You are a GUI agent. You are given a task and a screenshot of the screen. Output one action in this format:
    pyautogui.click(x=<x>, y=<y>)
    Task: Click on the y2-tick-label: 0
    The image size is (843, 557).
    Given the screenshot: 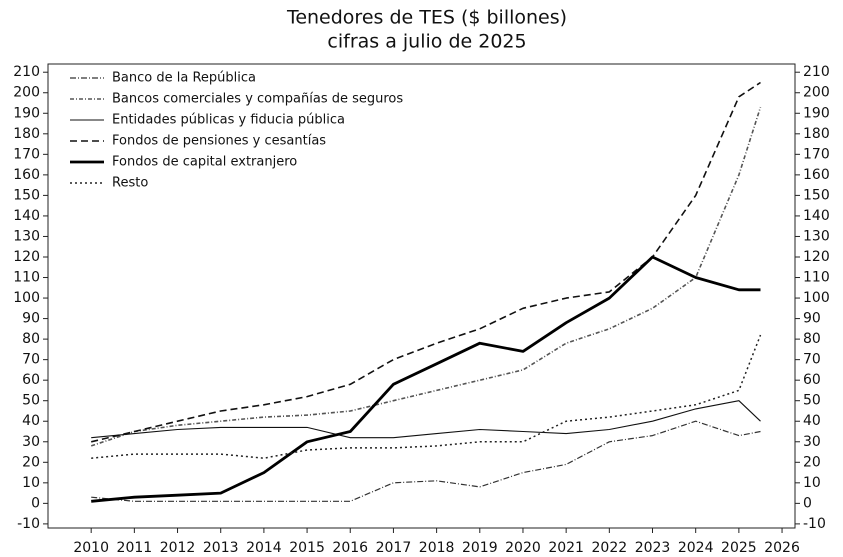 What is the action you would take?
    pyautogui.click(x=807, y=503)
    